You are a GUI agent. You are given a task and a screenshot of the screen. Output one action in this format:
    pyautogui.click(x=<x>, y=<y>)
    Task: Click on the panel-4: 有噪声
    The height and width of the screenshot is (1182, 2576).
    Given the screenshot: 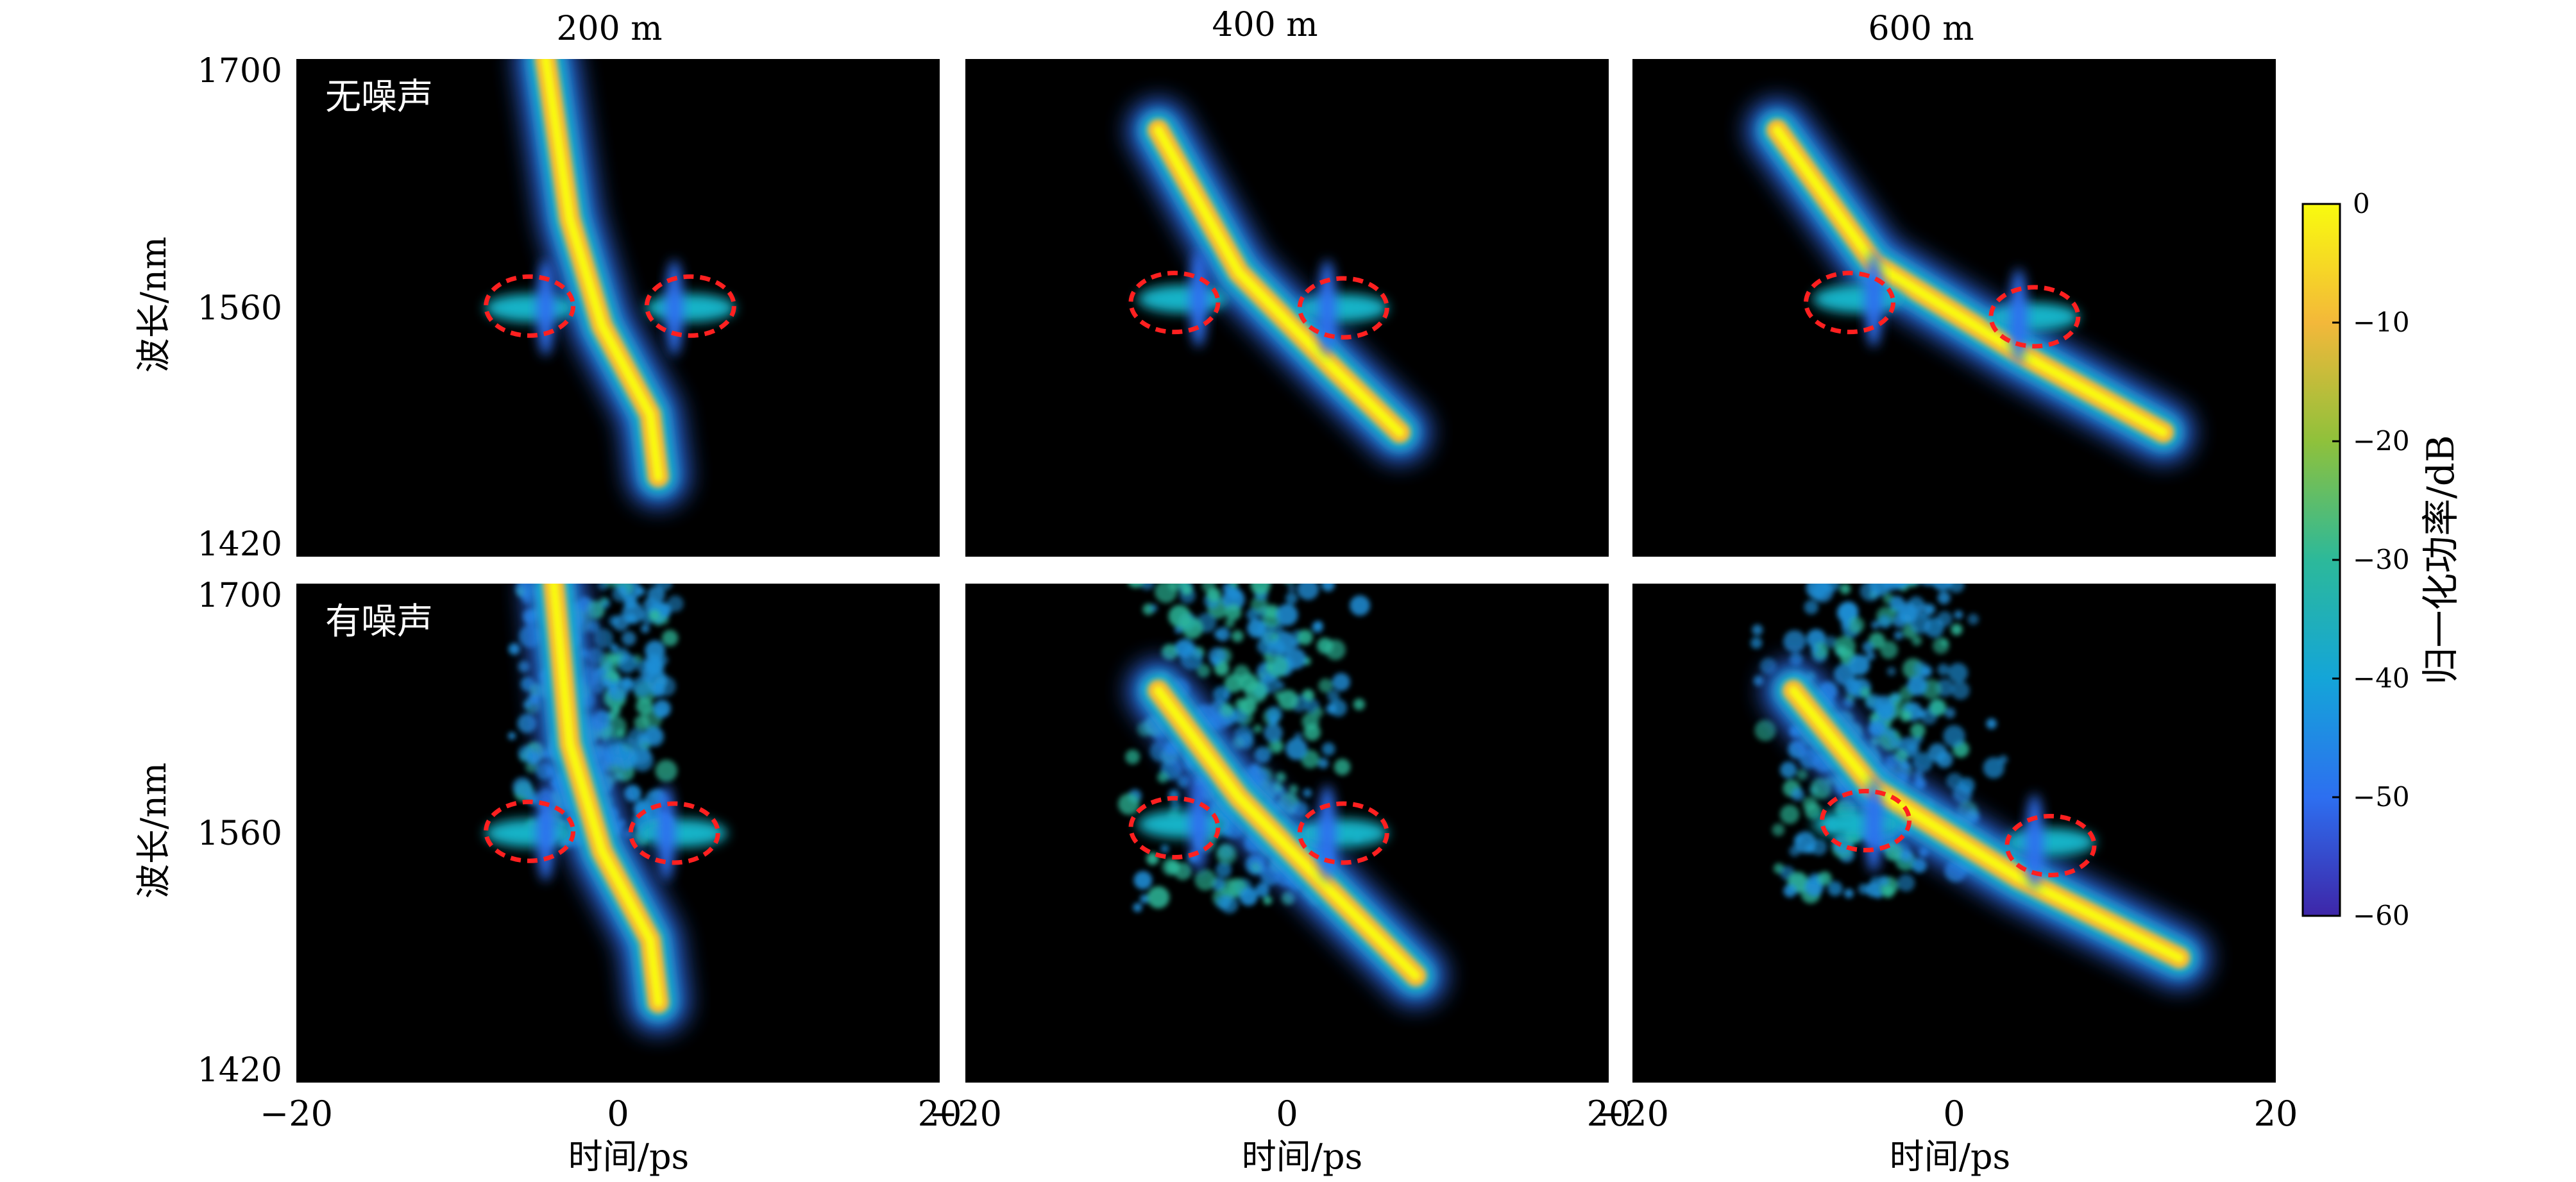 What is the action you would take?
    pyautogui.click(x=618, y=833)
    